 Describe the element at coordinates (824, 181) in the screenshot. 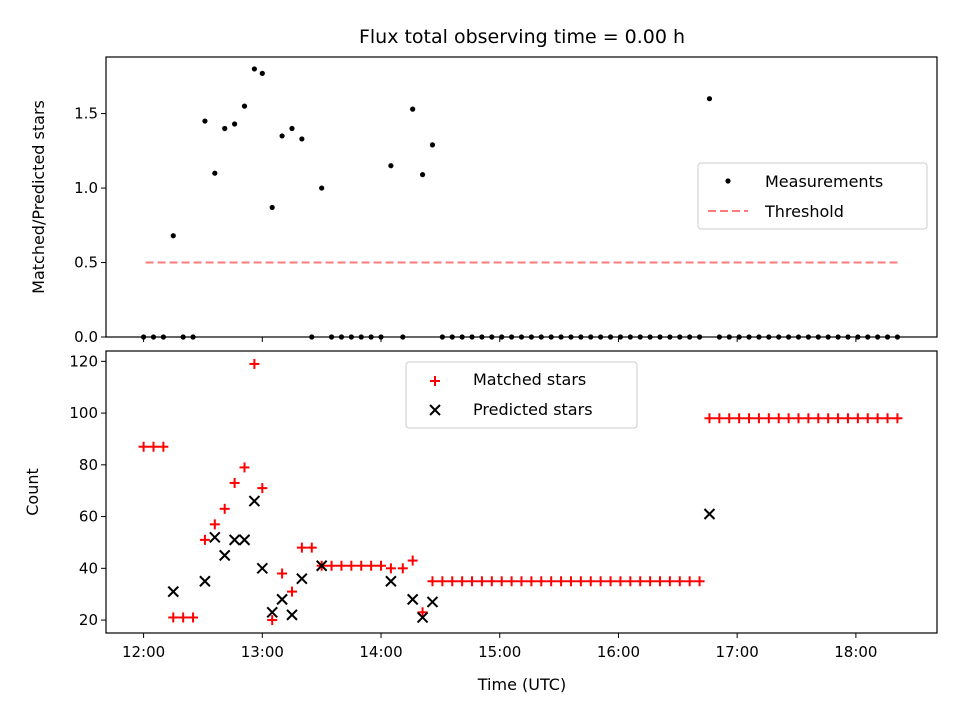

I see `legend-measurements-label: Measurements` at that location.